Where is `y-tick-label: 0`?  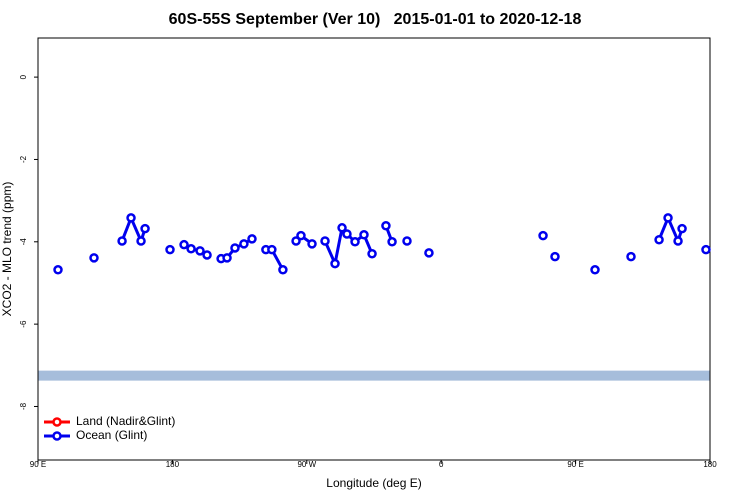 y-tick-label: 0 is located at coordinates (23, 76).